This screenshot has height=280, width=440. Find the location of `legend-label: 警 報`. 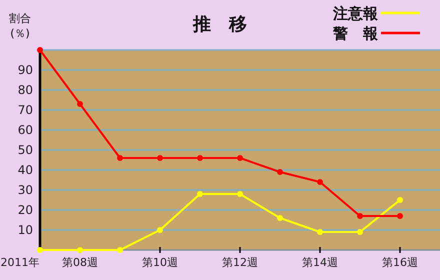

legend-label: 警 報 is located at coordinates (355, 33).